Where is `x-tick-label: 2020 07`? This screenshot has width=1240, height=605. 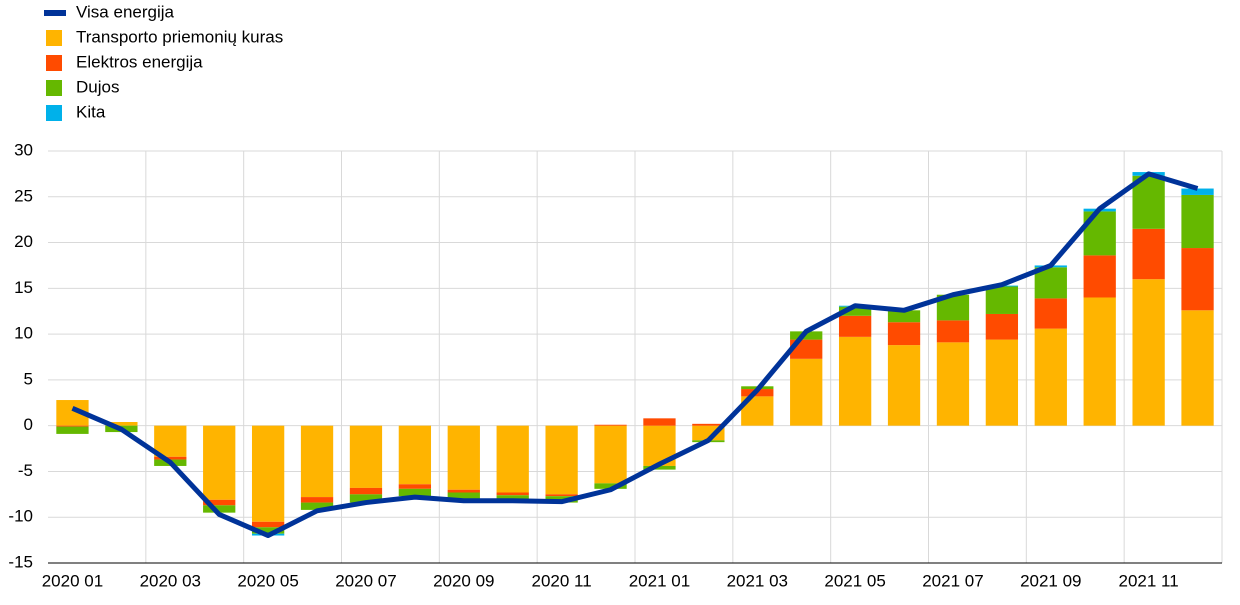
x-tick-label: 2020 07 is located at coordinates (365, 580).